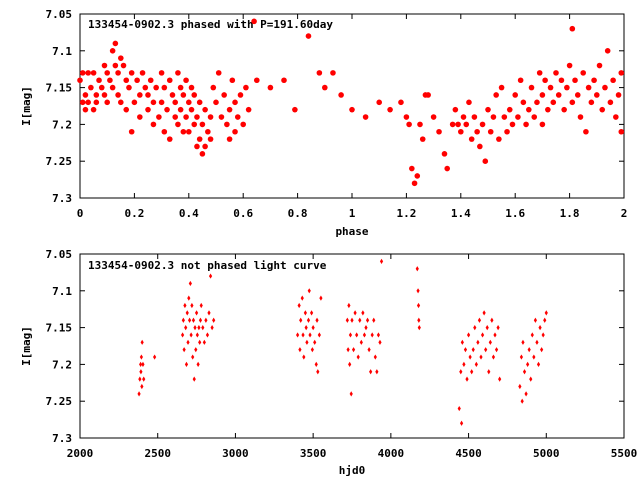  What do you see at coordinates (546, 453) in the screenshot?
I see `x-tick-label: 5000` at bounding box center [546, 453].